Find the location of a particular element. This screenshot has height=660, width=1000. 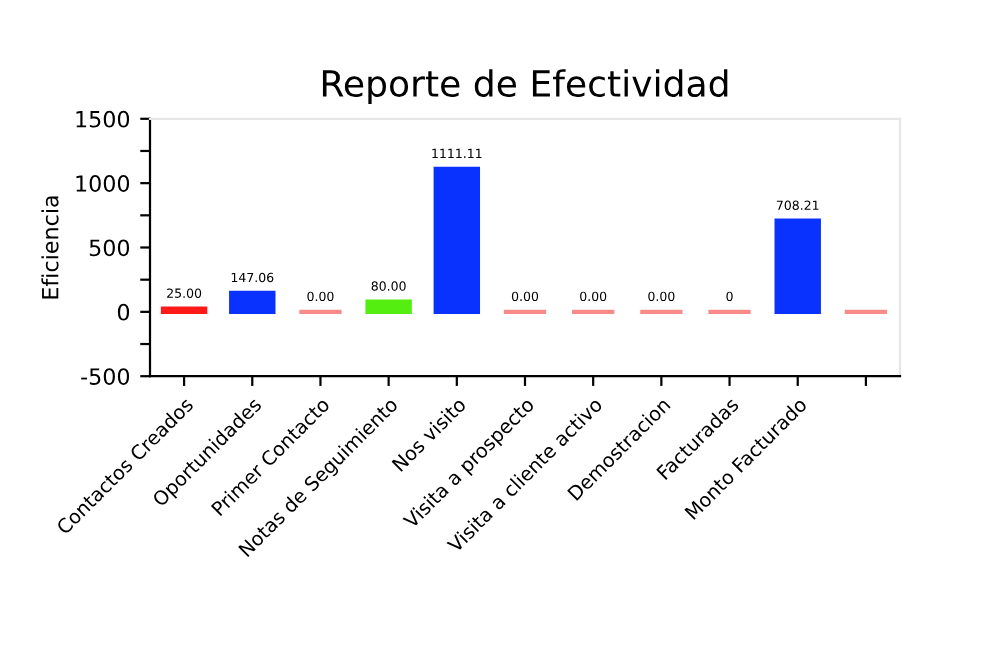

y-tick-label: 500 is located at coordinates (109, 248).